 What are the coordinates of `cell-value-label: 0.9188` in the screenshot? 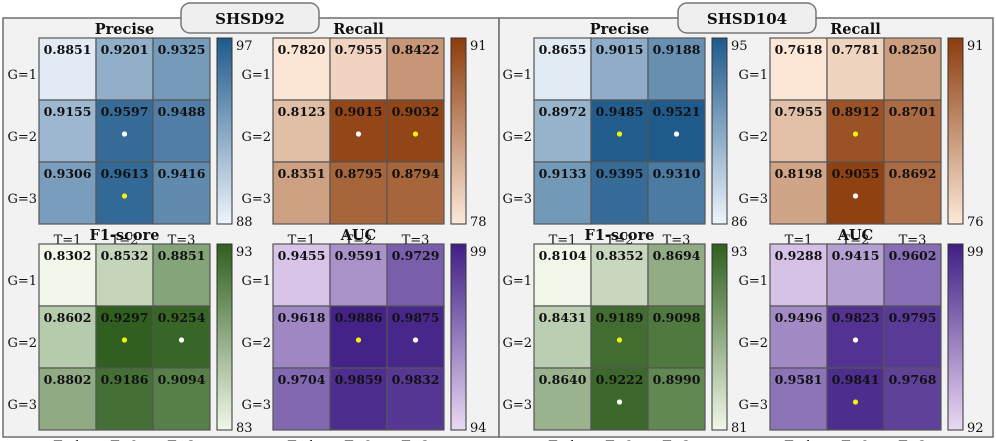 It's located at (677, 49).